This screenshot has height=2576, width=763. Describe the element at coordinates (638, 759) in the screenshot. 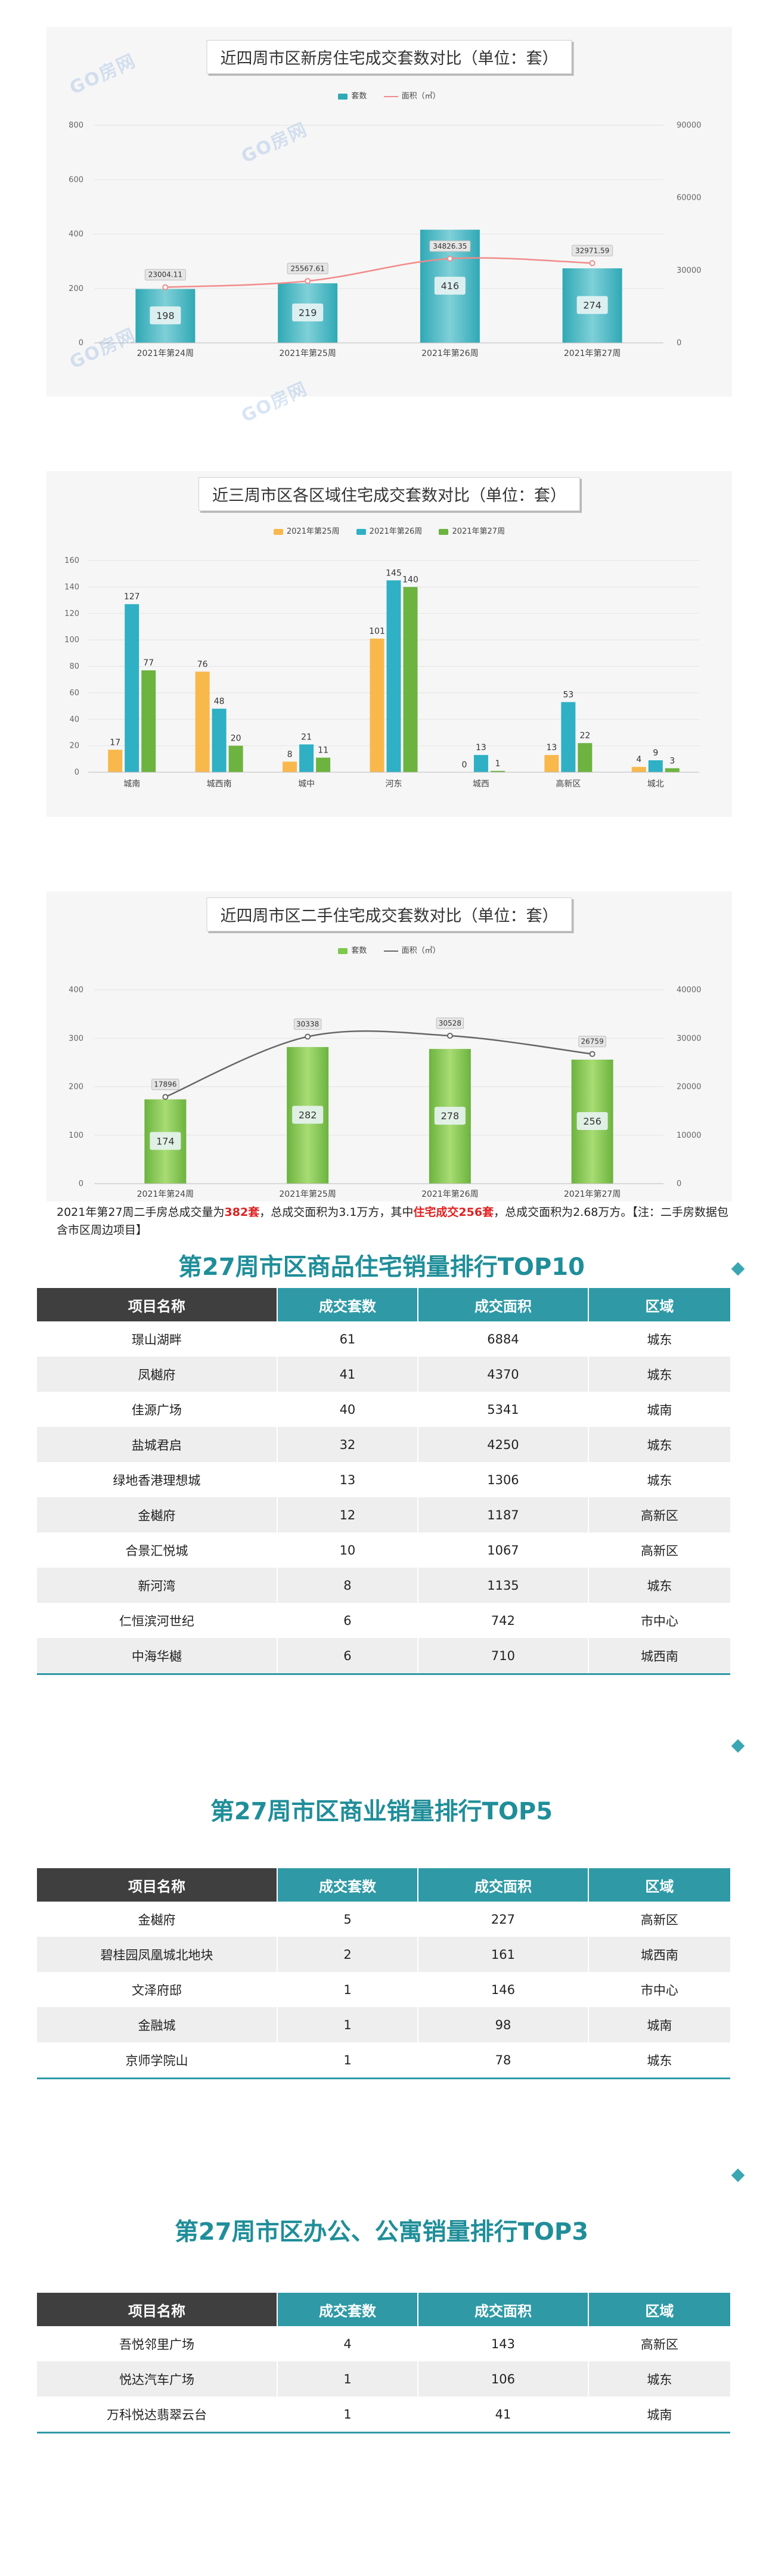

I see `bar-data-label: 4` at that location.